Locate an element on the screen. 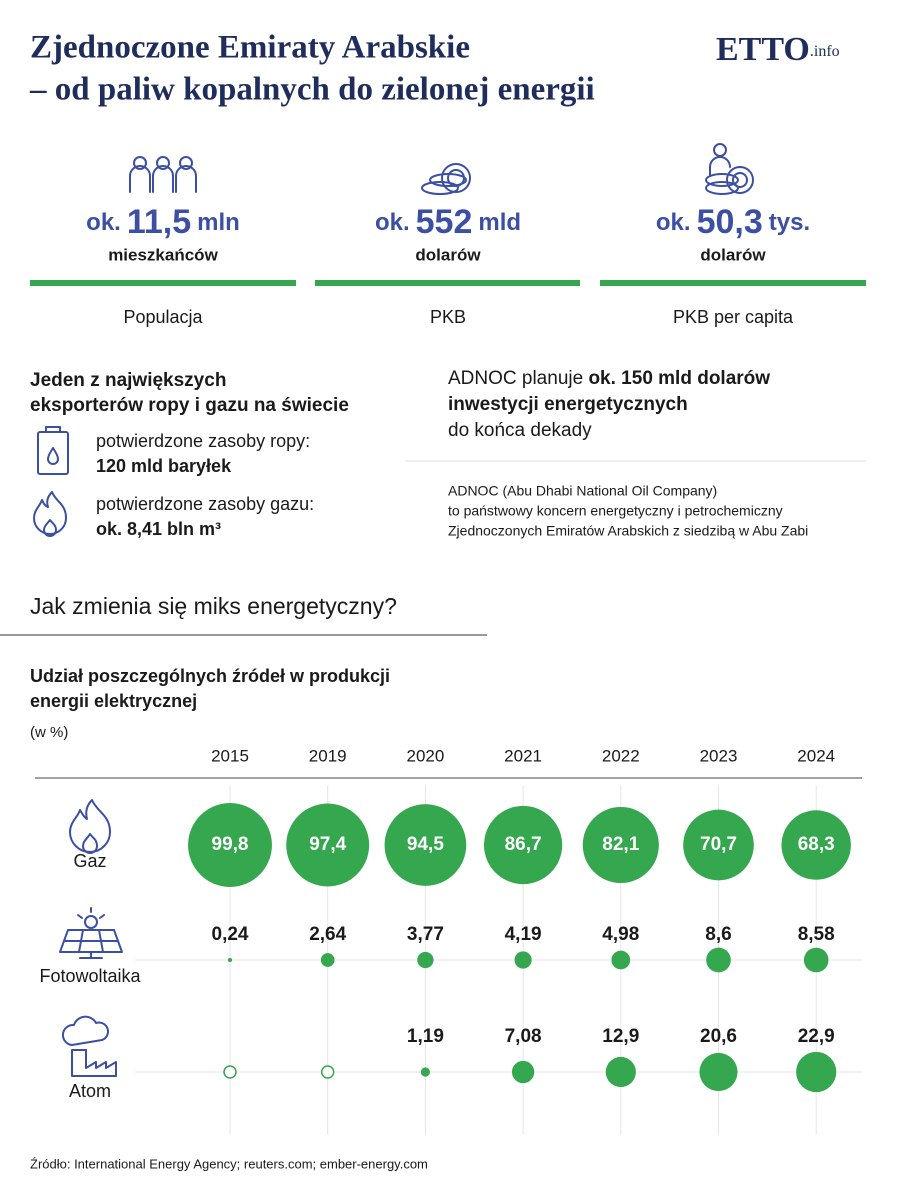 Image resolution: width=897 pixels, height=1200 pixels. value-label: 7,08 is located at coordinates (523, 1036).